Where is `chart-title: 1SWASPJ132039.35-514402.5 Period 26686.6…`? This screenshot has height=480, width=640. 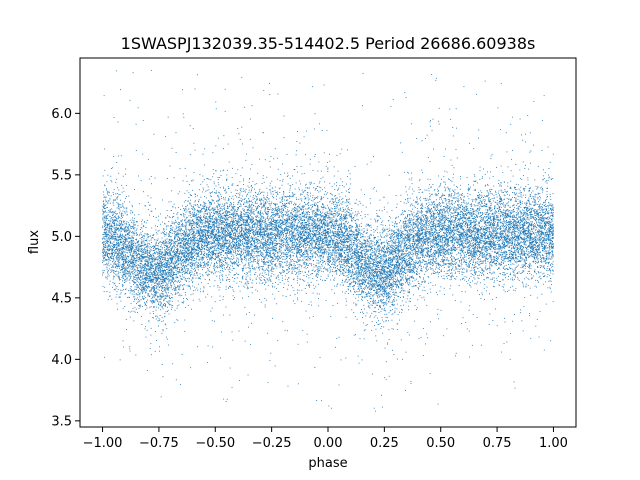 chart-title: 1SWASPJ132039.35-514402.5 Period 26686.6… is located at coordinates (328, 43).